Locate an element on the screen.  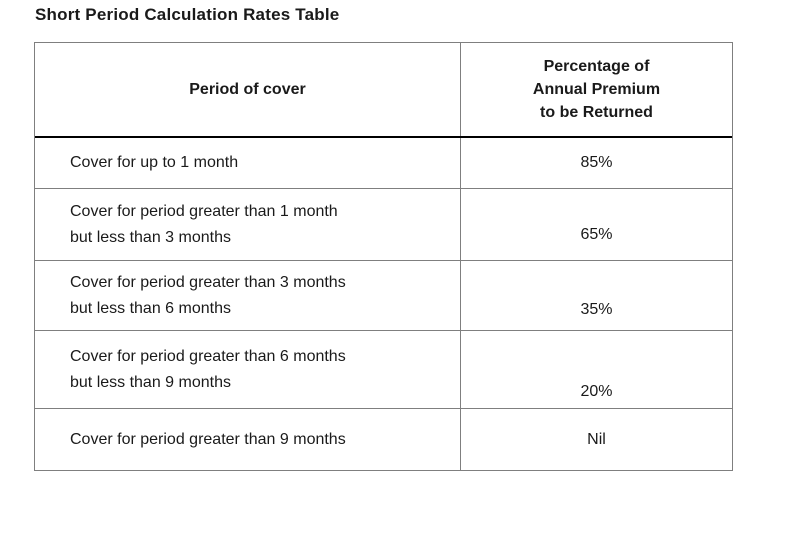
percentage-returned-cell: 35% is located at coordinates (596, 309).